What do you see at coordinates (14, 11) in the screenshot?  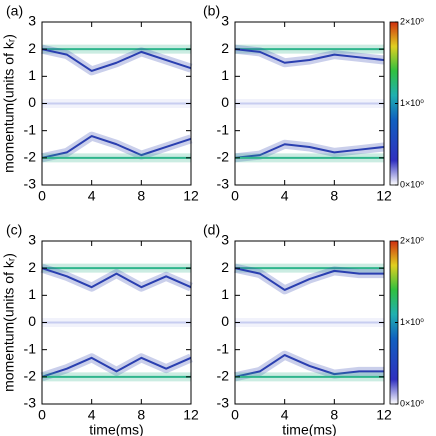 I see `panel-label: (a)` at bounding box center [14, 11].